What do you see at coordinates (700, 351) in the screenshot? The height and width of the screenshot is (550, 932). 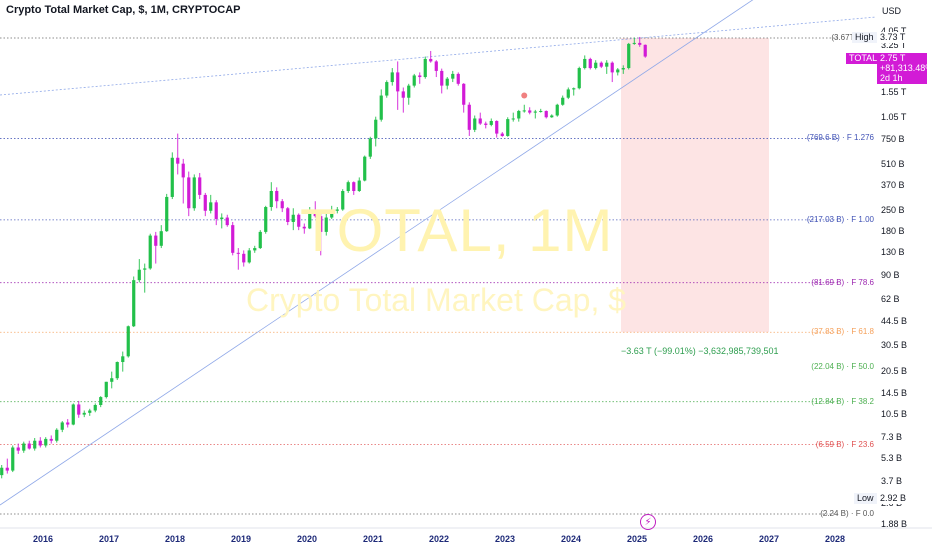 I see `measure-label: −3.63 T (−99.01%) −3,632,985,739,501` at bounding box center [700, 351].